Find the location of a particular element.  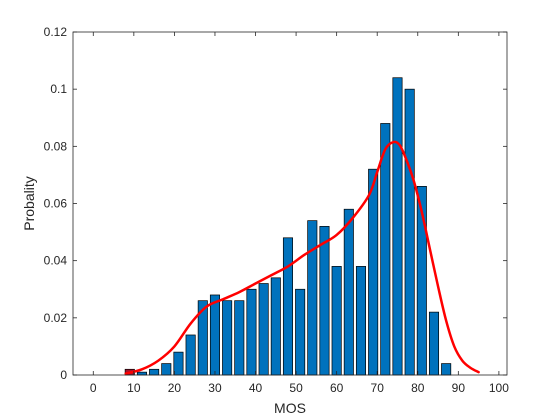

x-tick-label: 60 is located at coordinates (337, 388).